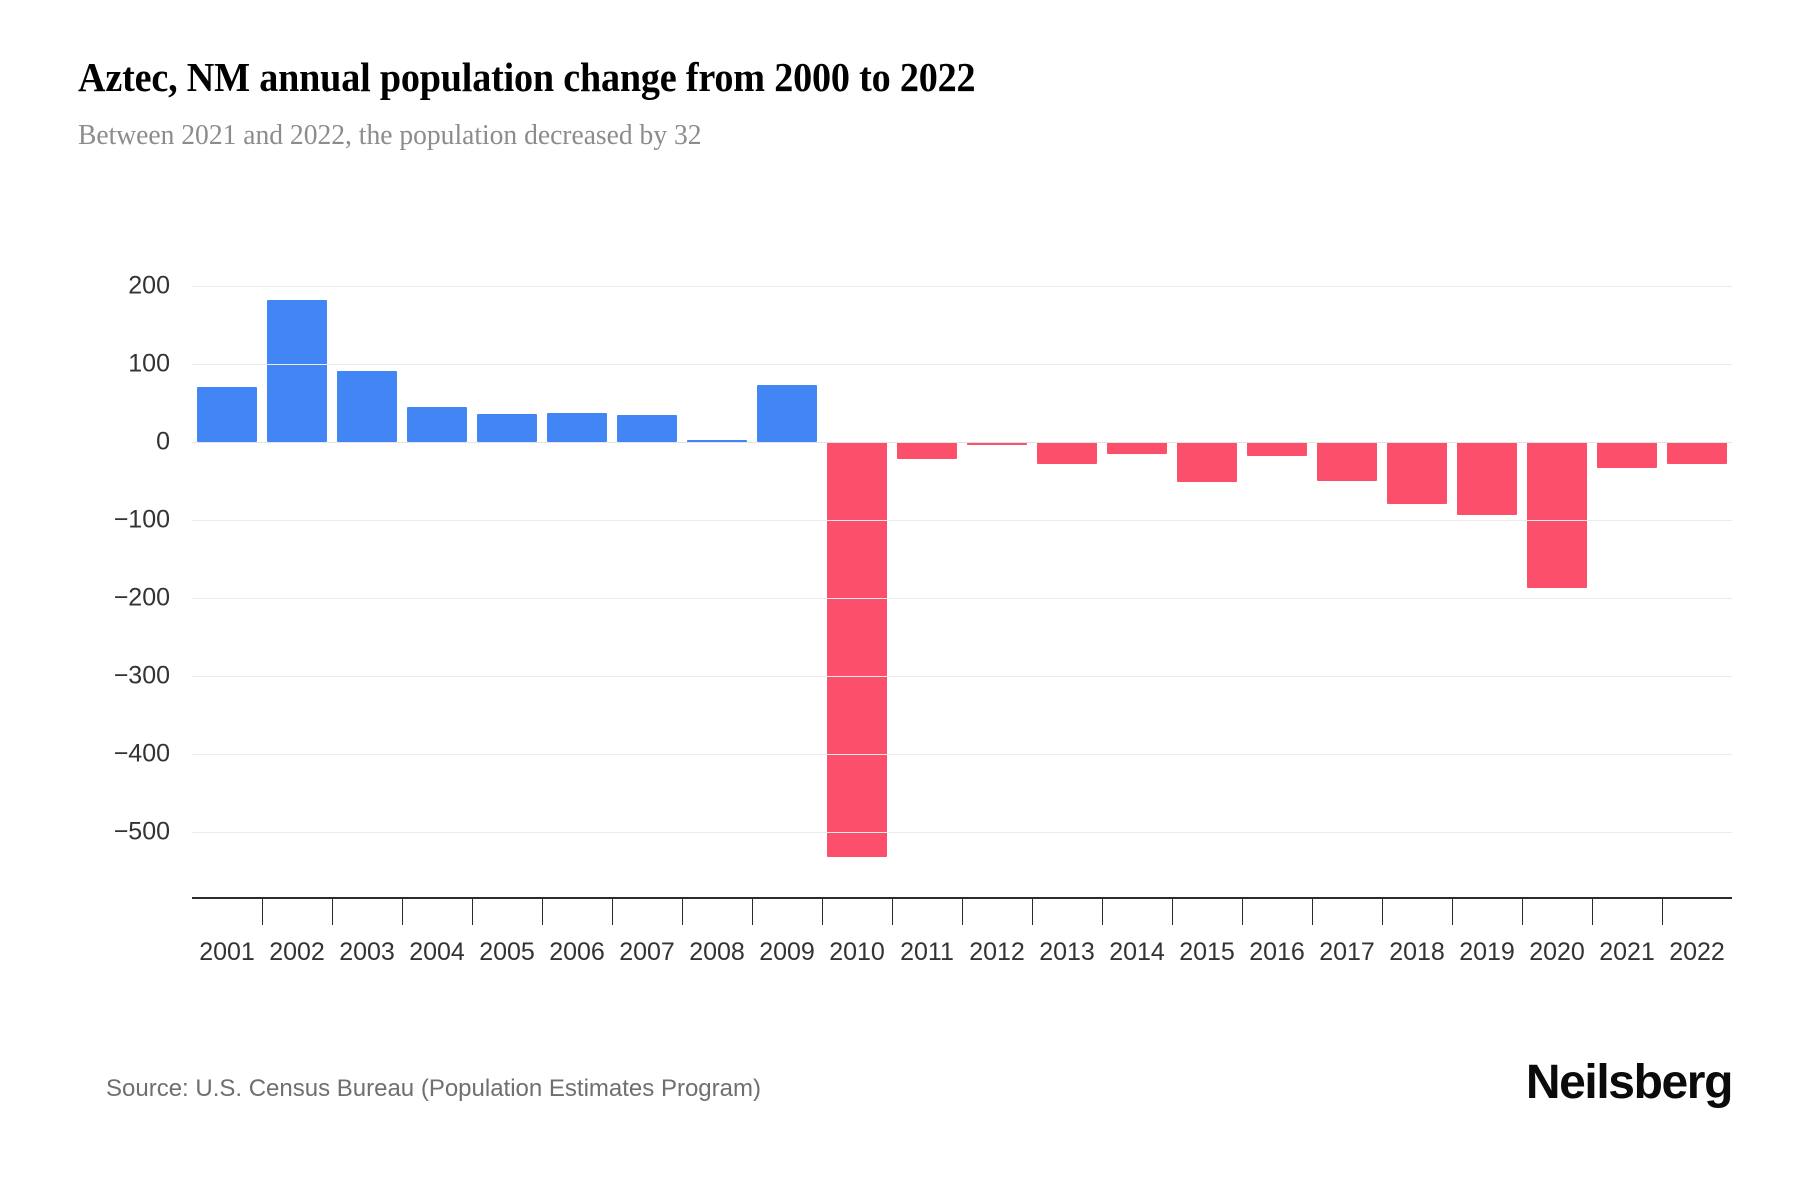 This screenshot has width=1800, height=1200. What do you see at coordinates (1207, 462) in the screenshot?
I see `bar-2015` at bounding box center [1207, 462].